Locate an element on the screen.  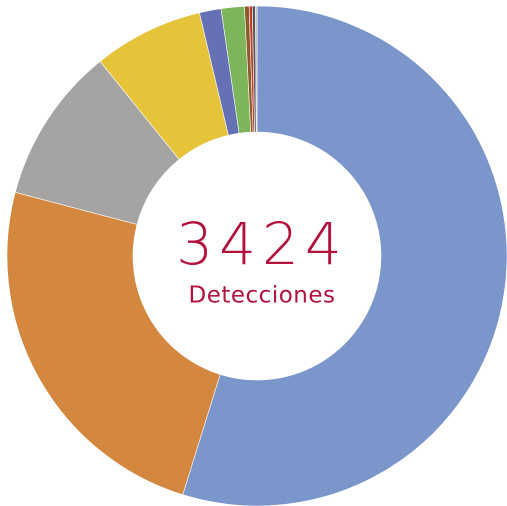
center-label: Detecciones is located at coordinates (262, 296).